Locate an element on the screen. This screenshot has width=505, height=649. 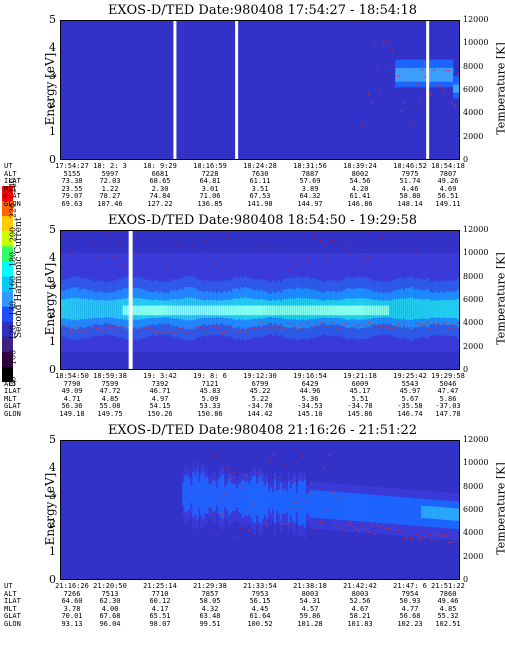
ephemeris-value: 71.06 is located at coordinates (210, 196).